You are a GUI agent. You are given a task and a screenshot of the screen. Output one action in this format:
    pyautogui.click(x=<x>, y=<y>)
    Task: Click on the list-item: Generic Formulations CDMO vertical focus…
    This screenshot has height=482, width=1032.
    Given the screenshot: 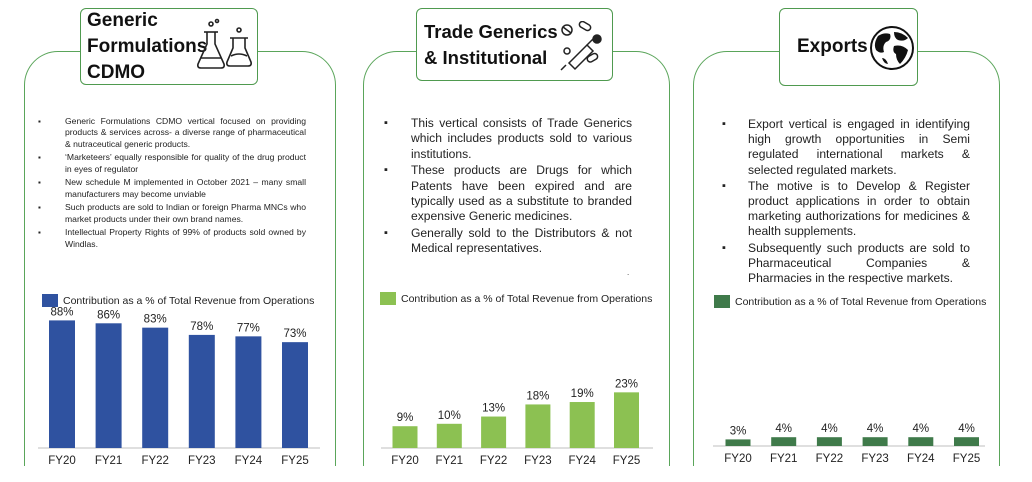 What is the action you would take?
    pyautogui.click(x=172, y=133)
    